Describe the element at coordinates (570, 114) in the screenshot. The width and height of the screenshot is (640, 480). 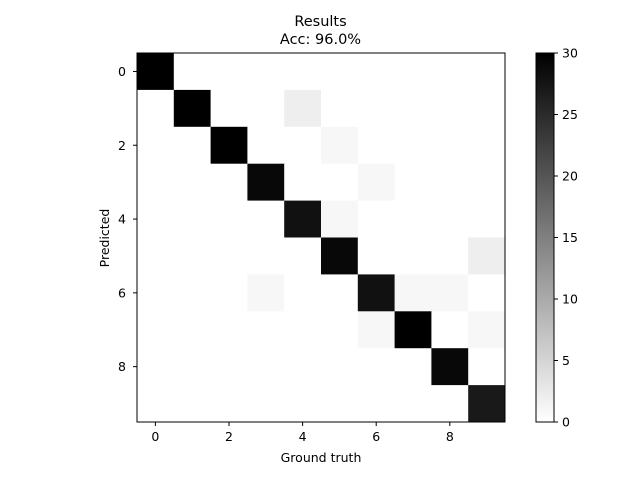
I see `colorbar-tick-label: 25` at that location.